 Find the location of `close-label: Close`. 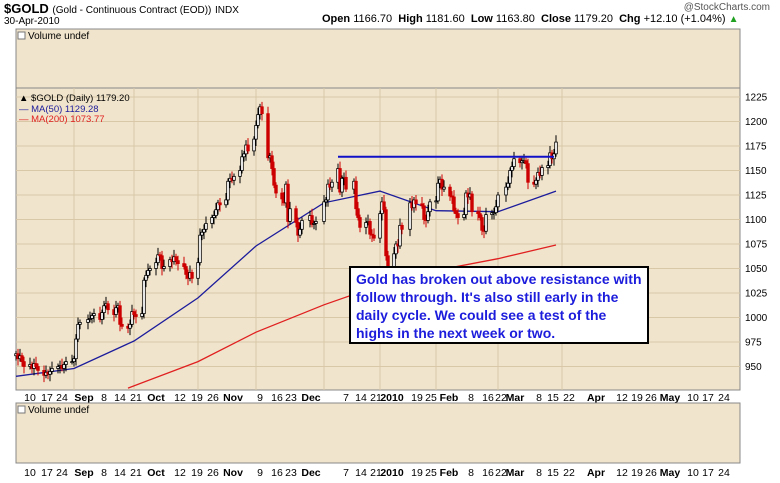

close-label: Close is located at coordinates (556, 19).